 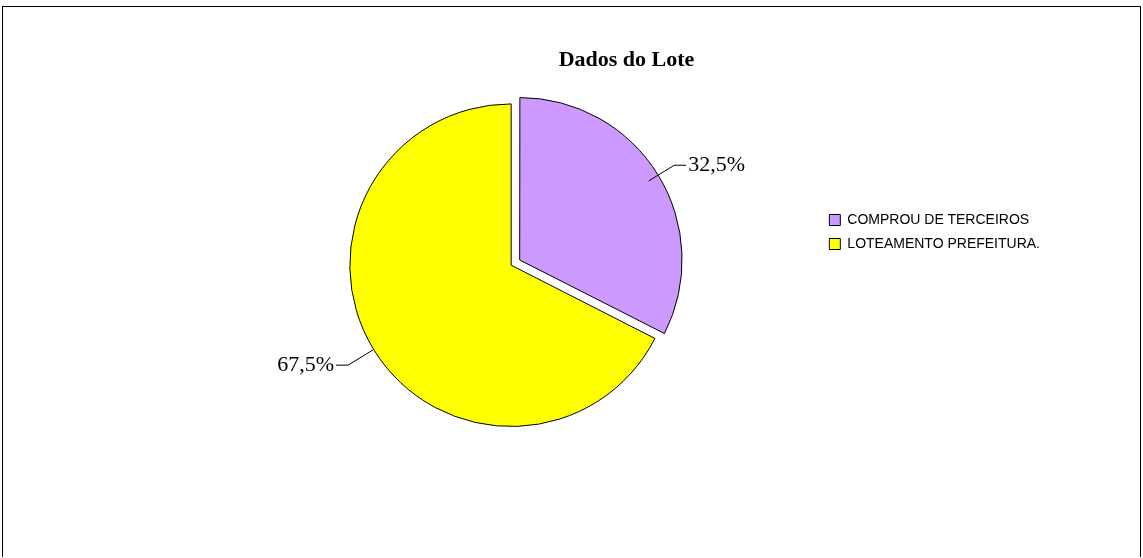 I want to click on legend-label: COMPROU DE TERCEIROS, so click(x=938, y=218).